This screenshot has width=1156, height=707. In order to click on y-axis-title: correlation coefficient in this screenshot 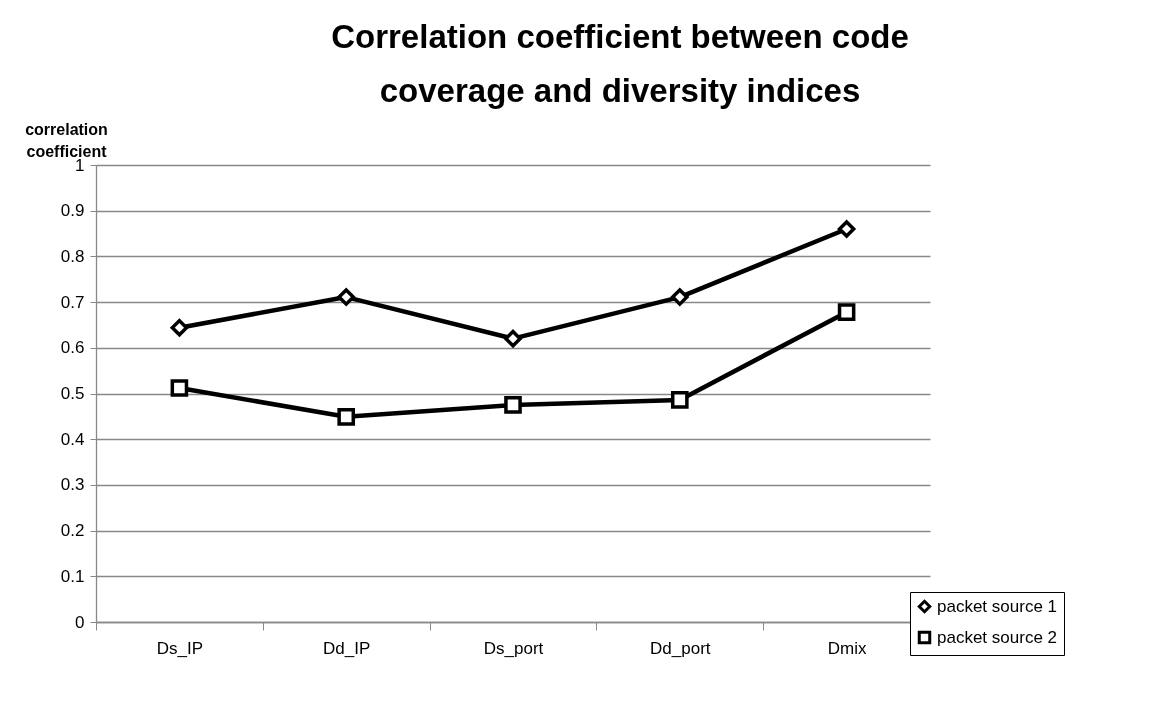, I will do `click(66, 140)`.